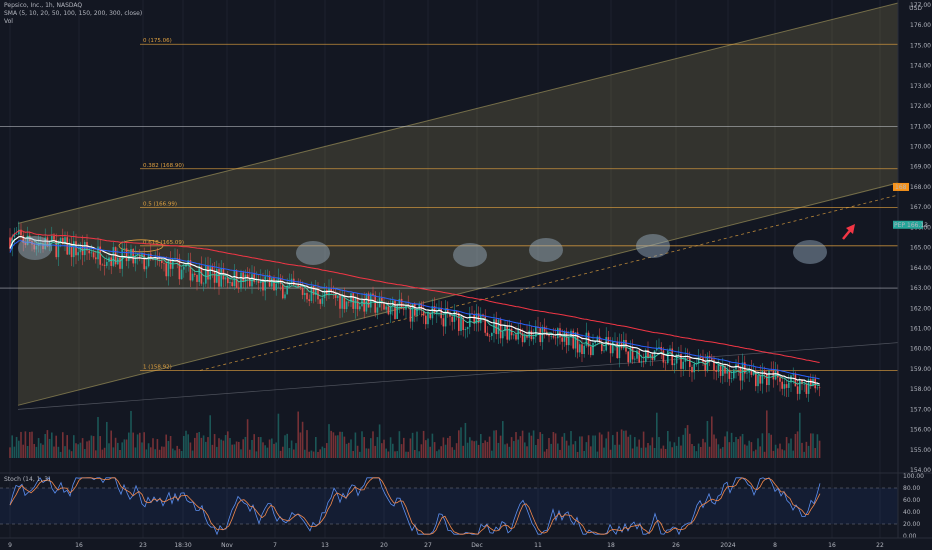 The image size is (932, 550). What do you see at coordinates (415, 506) in the screenshot?
I see `stoch-k-line` at bounding box center [415, 506].